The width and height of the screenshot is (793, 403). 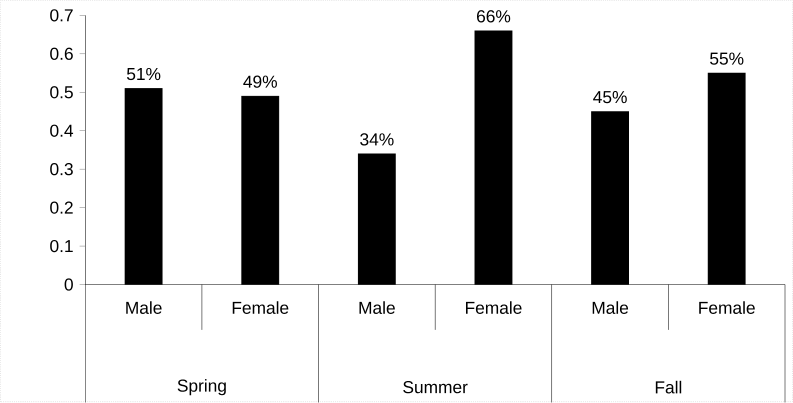 What do you see at coordinates (493, 16) in the screenshot?
I see `data-label: 66%` at bounding box center [493, 16].